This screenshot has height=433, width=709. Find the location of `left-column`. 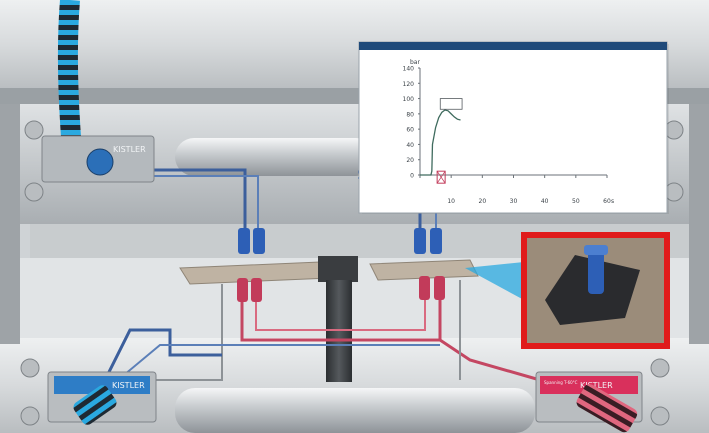

left-column is located at coordinates (10, 224).